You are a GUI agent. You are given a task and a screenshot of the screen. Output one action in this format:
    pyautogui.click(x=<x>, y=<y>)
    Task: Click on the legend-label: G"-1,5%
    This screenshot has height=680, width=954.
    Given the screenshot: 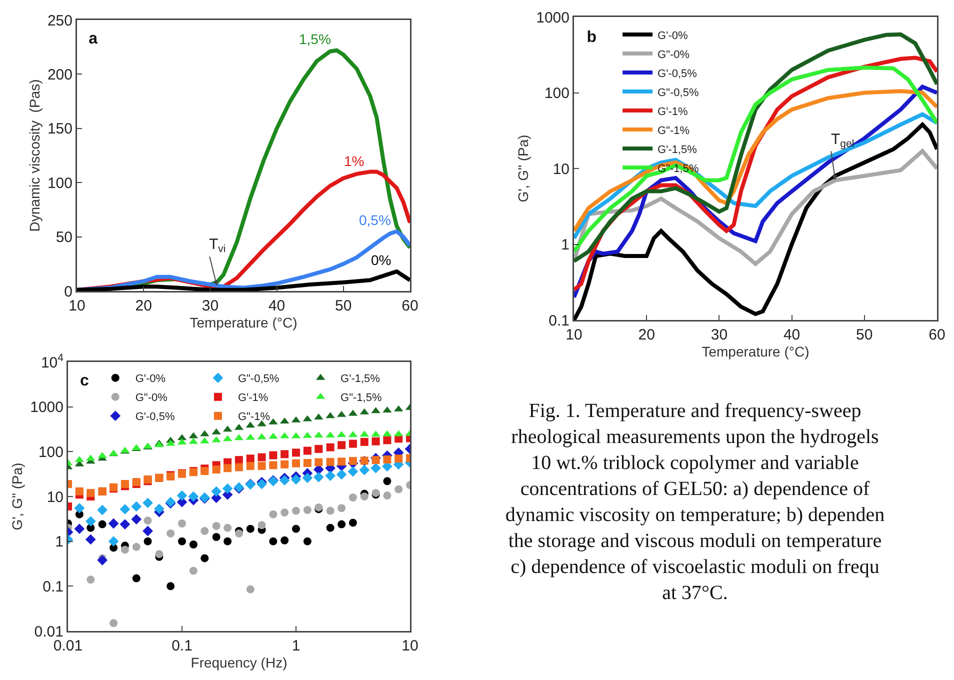 What is the action you would take?
    pyautogui.click(x=361, y=398)
    